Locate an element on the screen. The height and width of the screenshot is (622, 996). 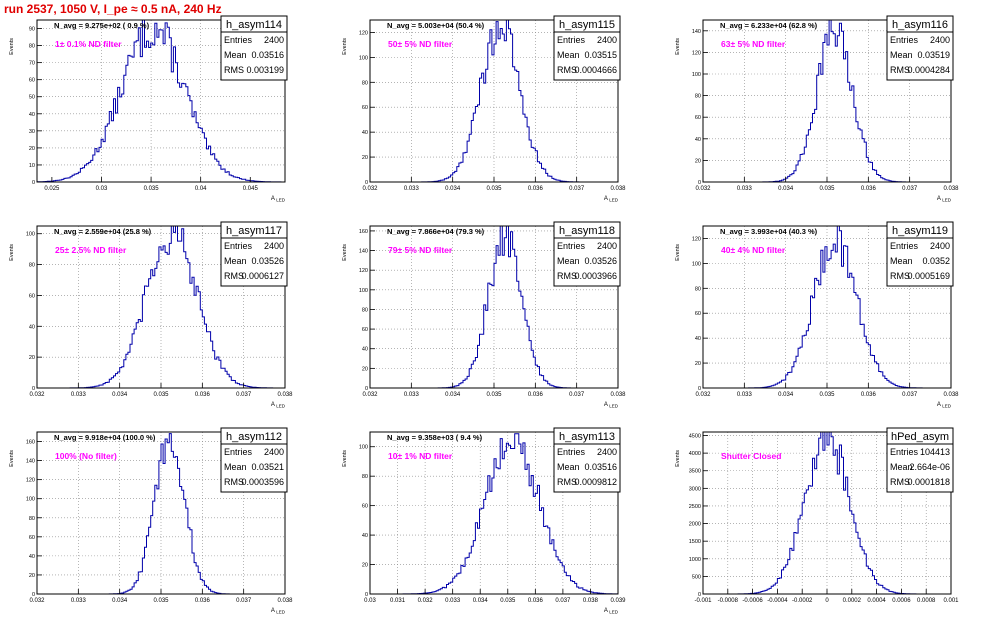
y-tick-label: 10 is located at coordinates (32, 166).